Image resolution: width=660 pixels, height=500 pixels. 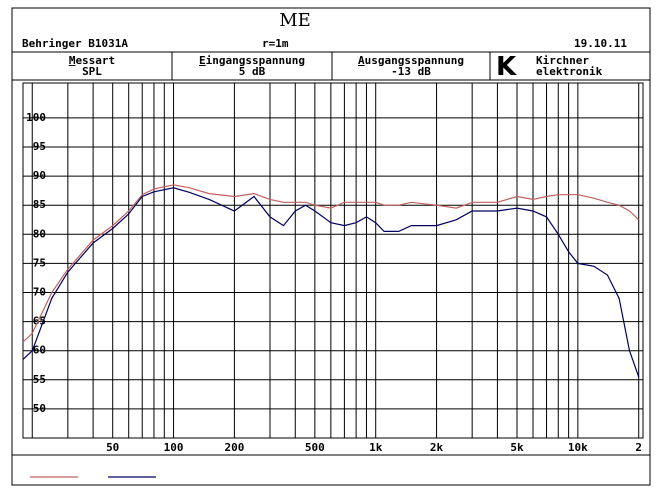 What do you see at coordinates (39, 350) in the screenshot?
I see `y-tick-label: 60` at bounding box center [39, 350].